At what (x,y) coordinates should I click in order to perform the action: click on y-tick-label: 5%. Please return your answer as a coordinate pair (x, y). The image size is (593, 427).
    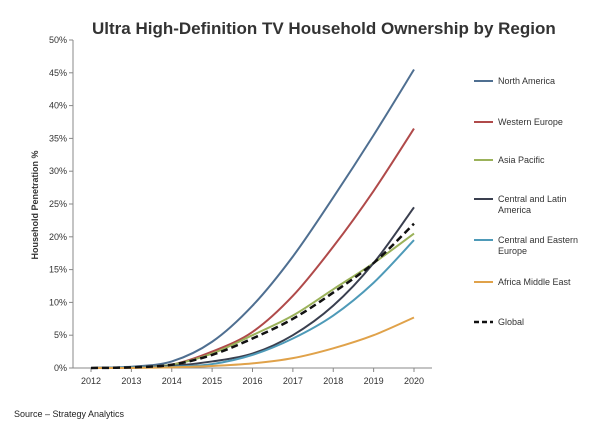
    Looking at the image, I should click on (60, 335).